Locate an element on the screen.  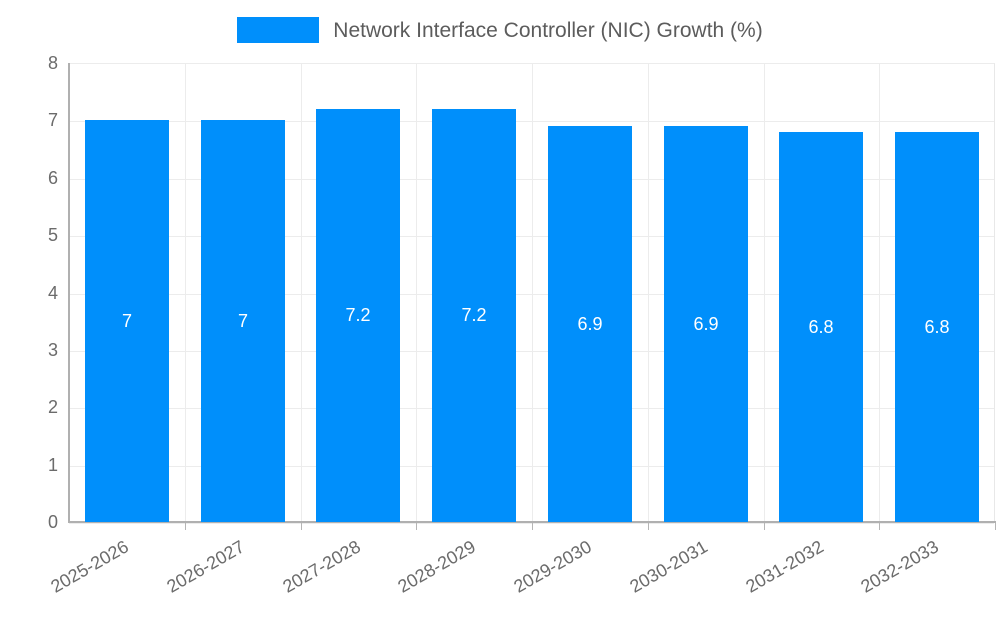
y-axis-tick-label: 5 is located at coordinates (52, 235).